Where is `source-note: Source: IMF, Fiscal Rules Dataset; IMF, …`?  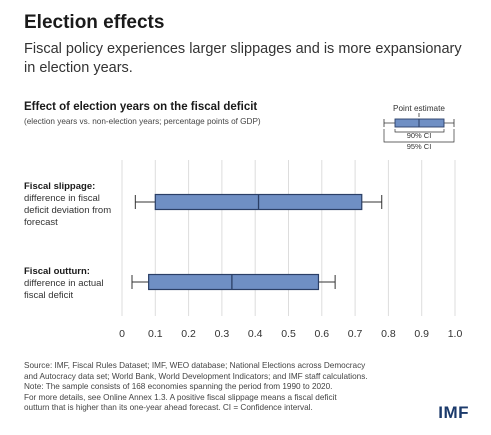
source-note: Source: IMF, Fiscal Rules Dataset; IMF, … is located at coordinates (214, 387).